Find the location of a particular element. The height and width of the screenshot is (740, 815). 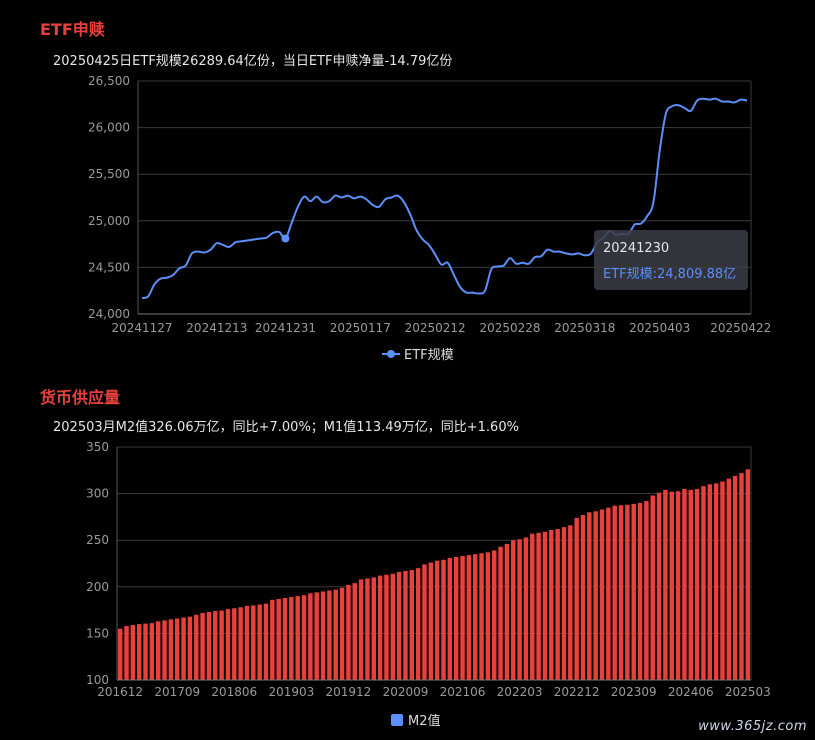

etf-legend-label: ETF规模 is located at coordinates (429, 355).